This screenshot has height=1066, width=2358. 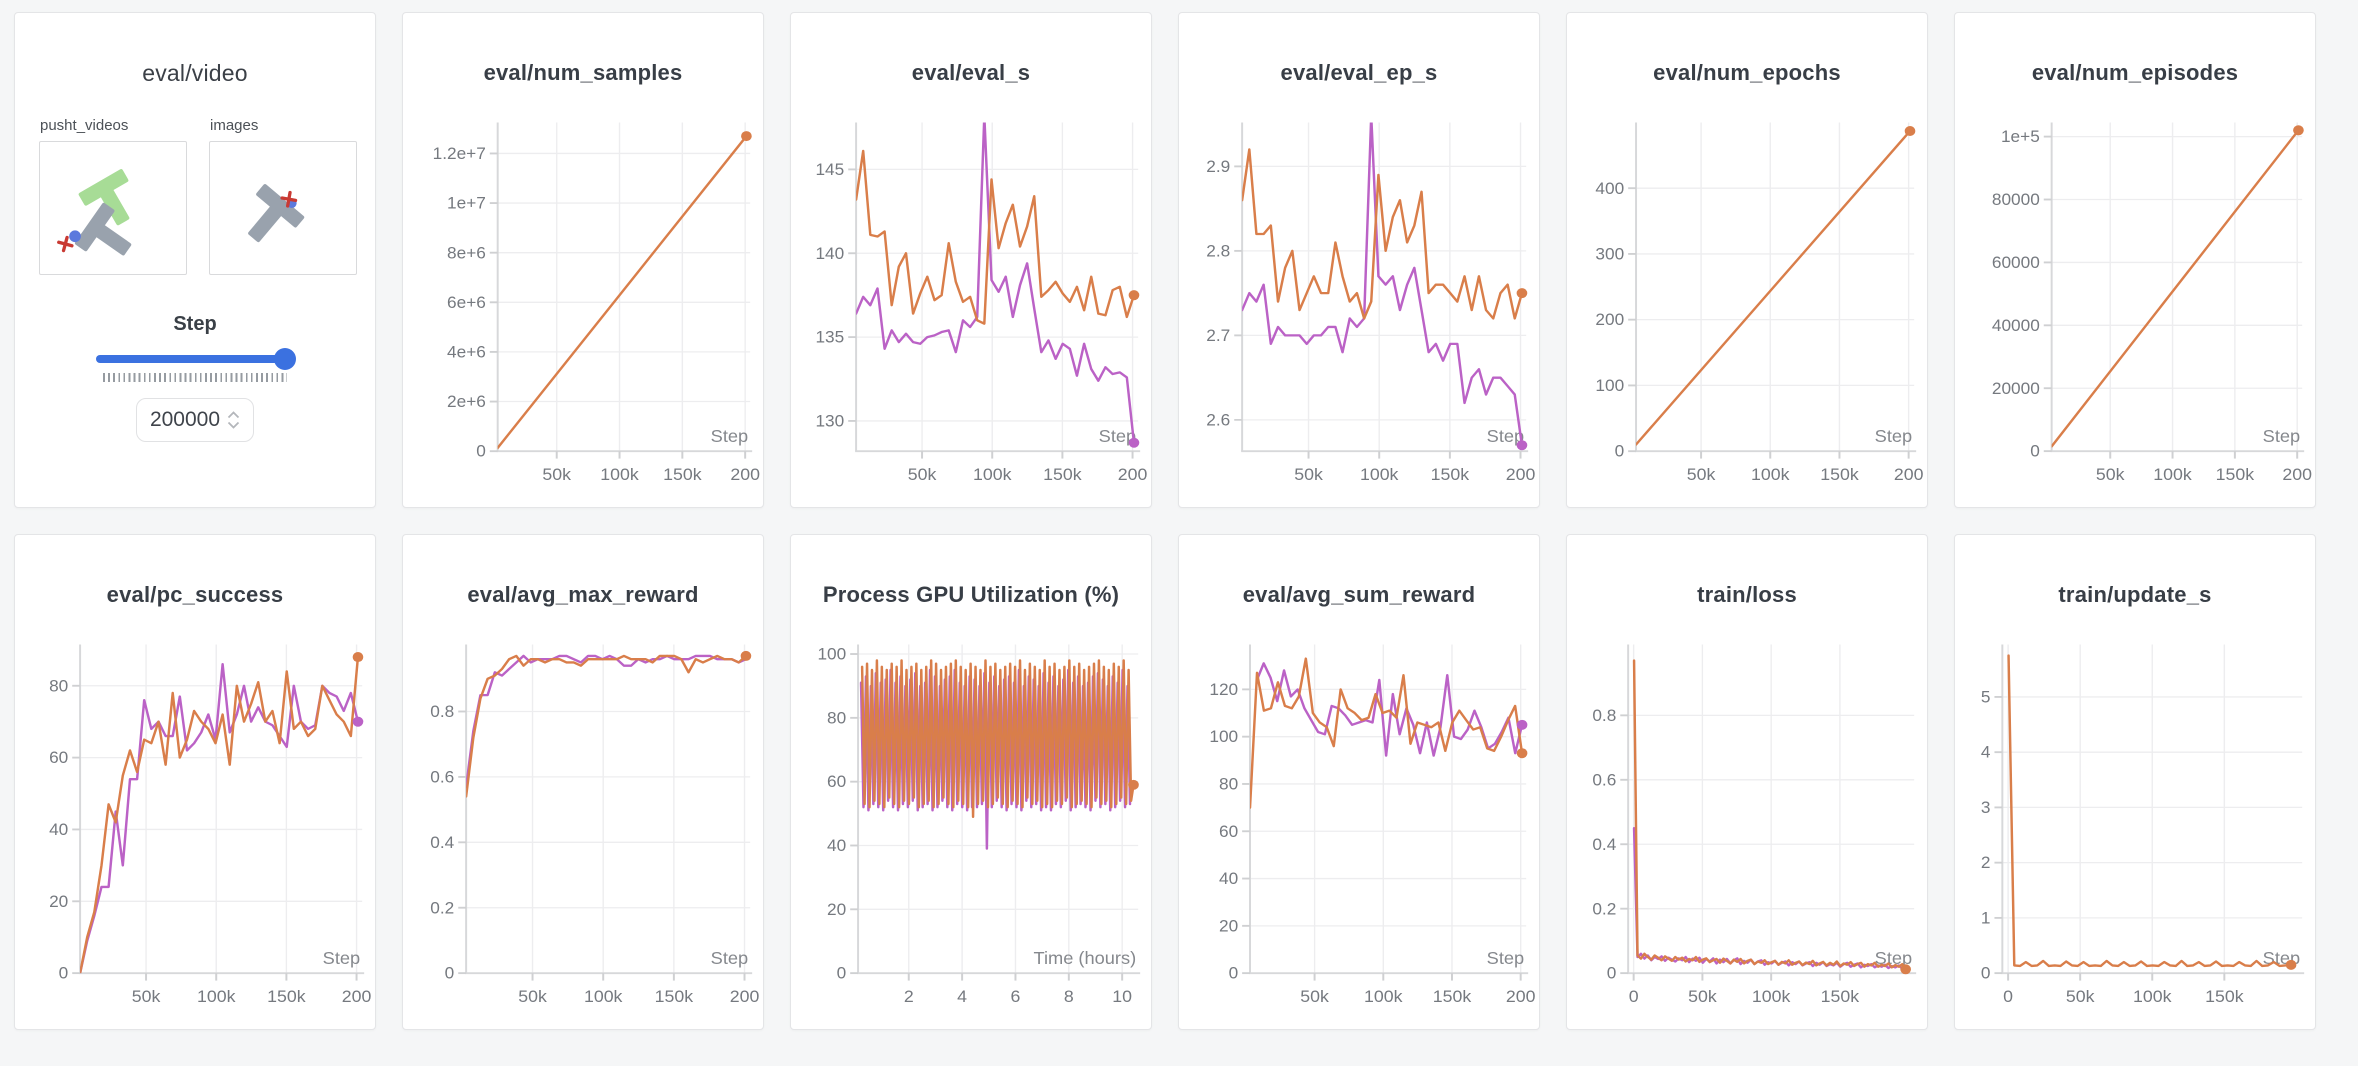 I want to click on chart-title: eval/eval_ep_s, so click(x=1359, y=72).